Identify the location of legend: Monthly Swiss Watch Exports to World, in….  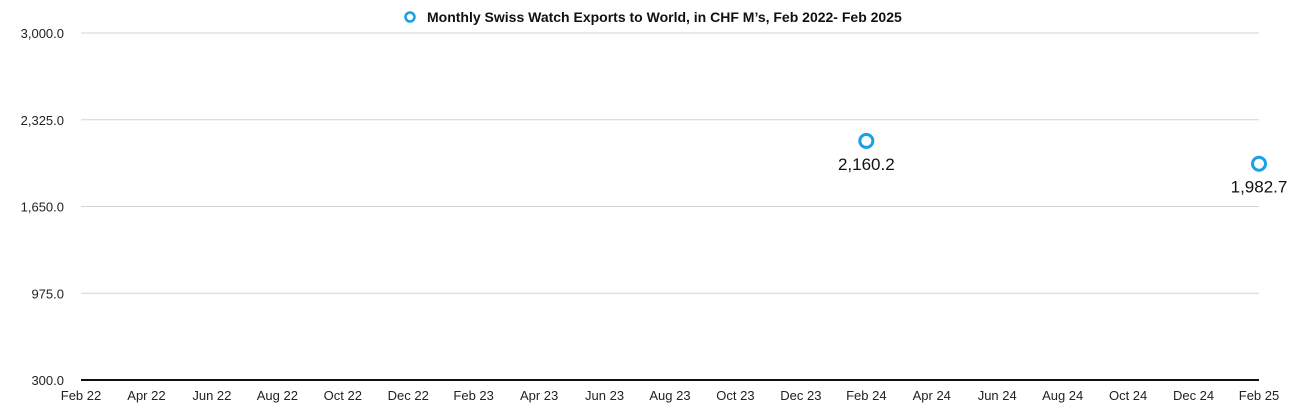
(653, 17).